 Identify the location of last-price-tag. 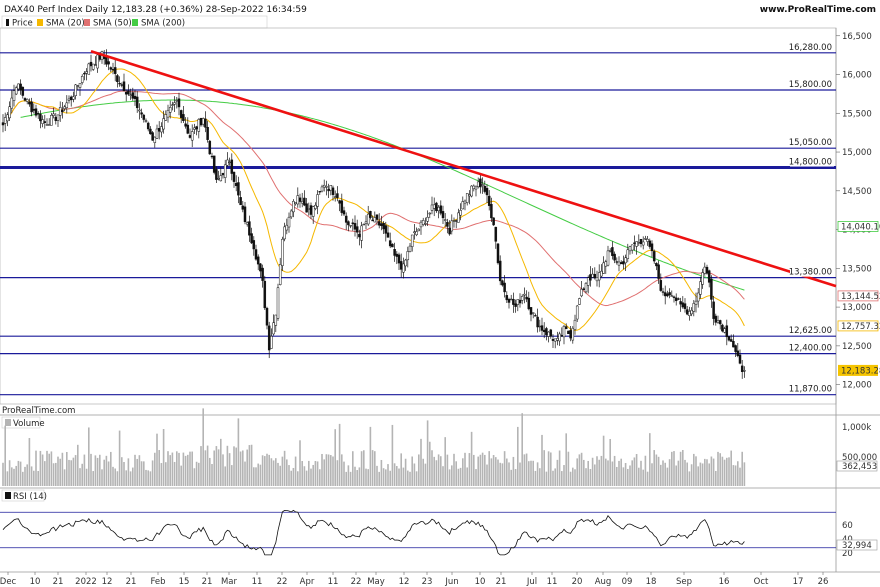
(858, 370).